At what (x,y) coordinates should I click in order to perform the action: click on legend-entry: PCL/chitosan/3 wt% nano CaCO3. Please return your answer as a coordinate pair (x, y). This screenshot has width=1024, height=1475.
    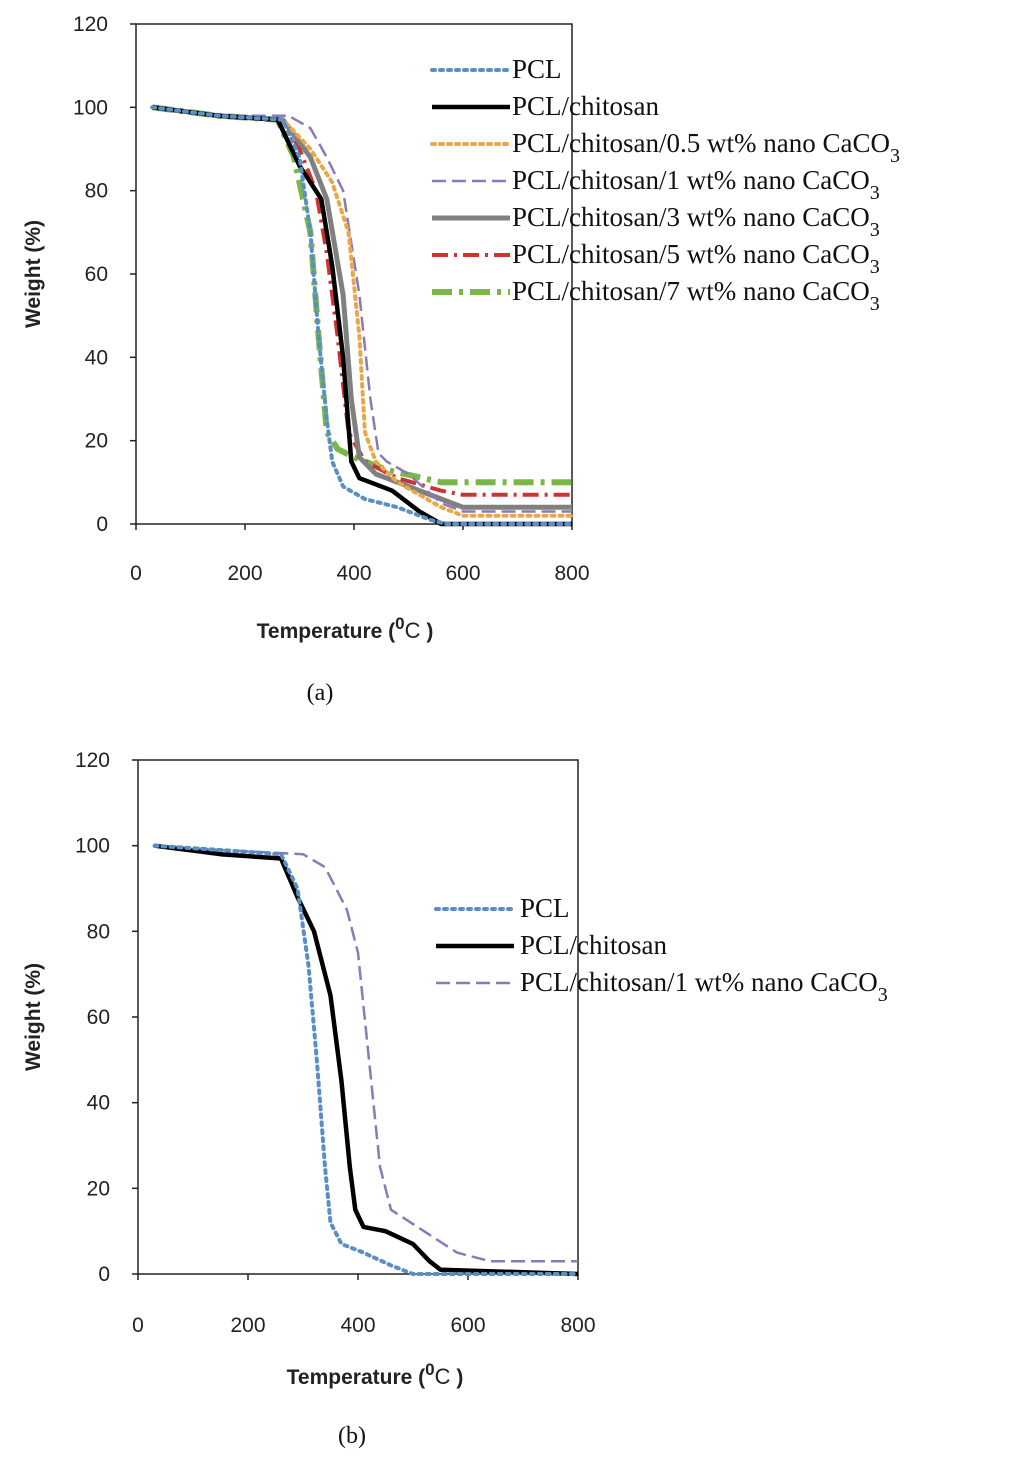
    Looking at the image, I should click on (696, 221).